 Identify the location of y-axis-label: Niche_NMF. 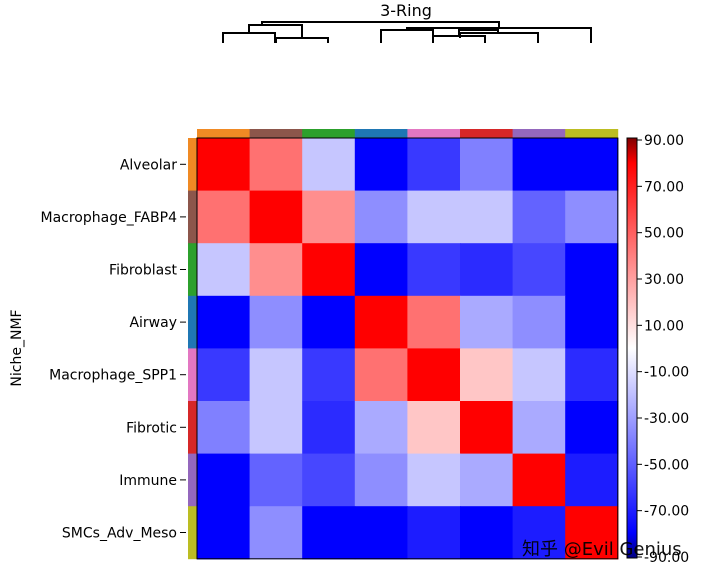
(17, 347).